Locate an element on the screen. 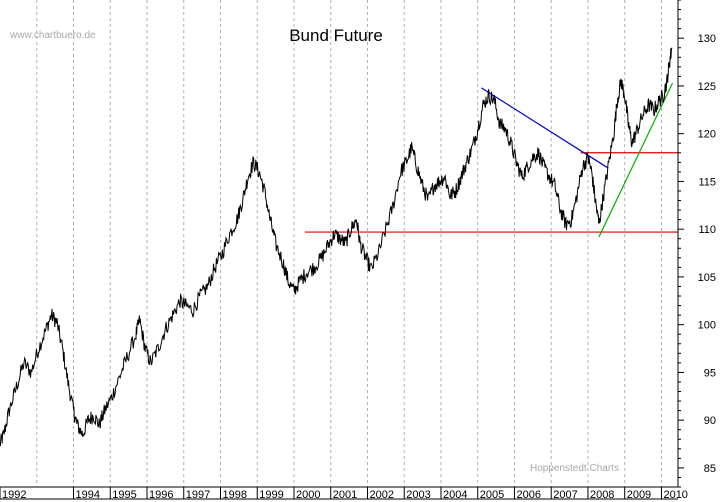 The height and width of the screenshot is (502, 723). watermark-top: www.chartbuero.de is located at coordinates (52, 35).